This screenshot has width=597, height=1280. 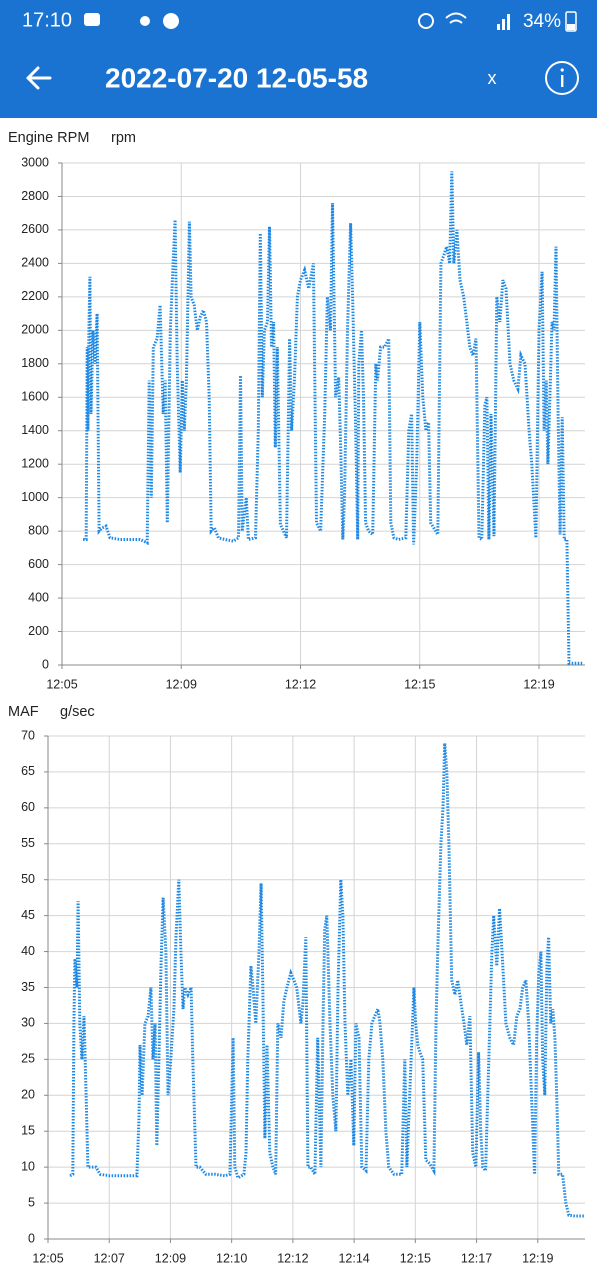 What do you see at coordinates (38, 631) in the screenshot?
I see `y-tick-label: 200` at bounding box center [38, 631].